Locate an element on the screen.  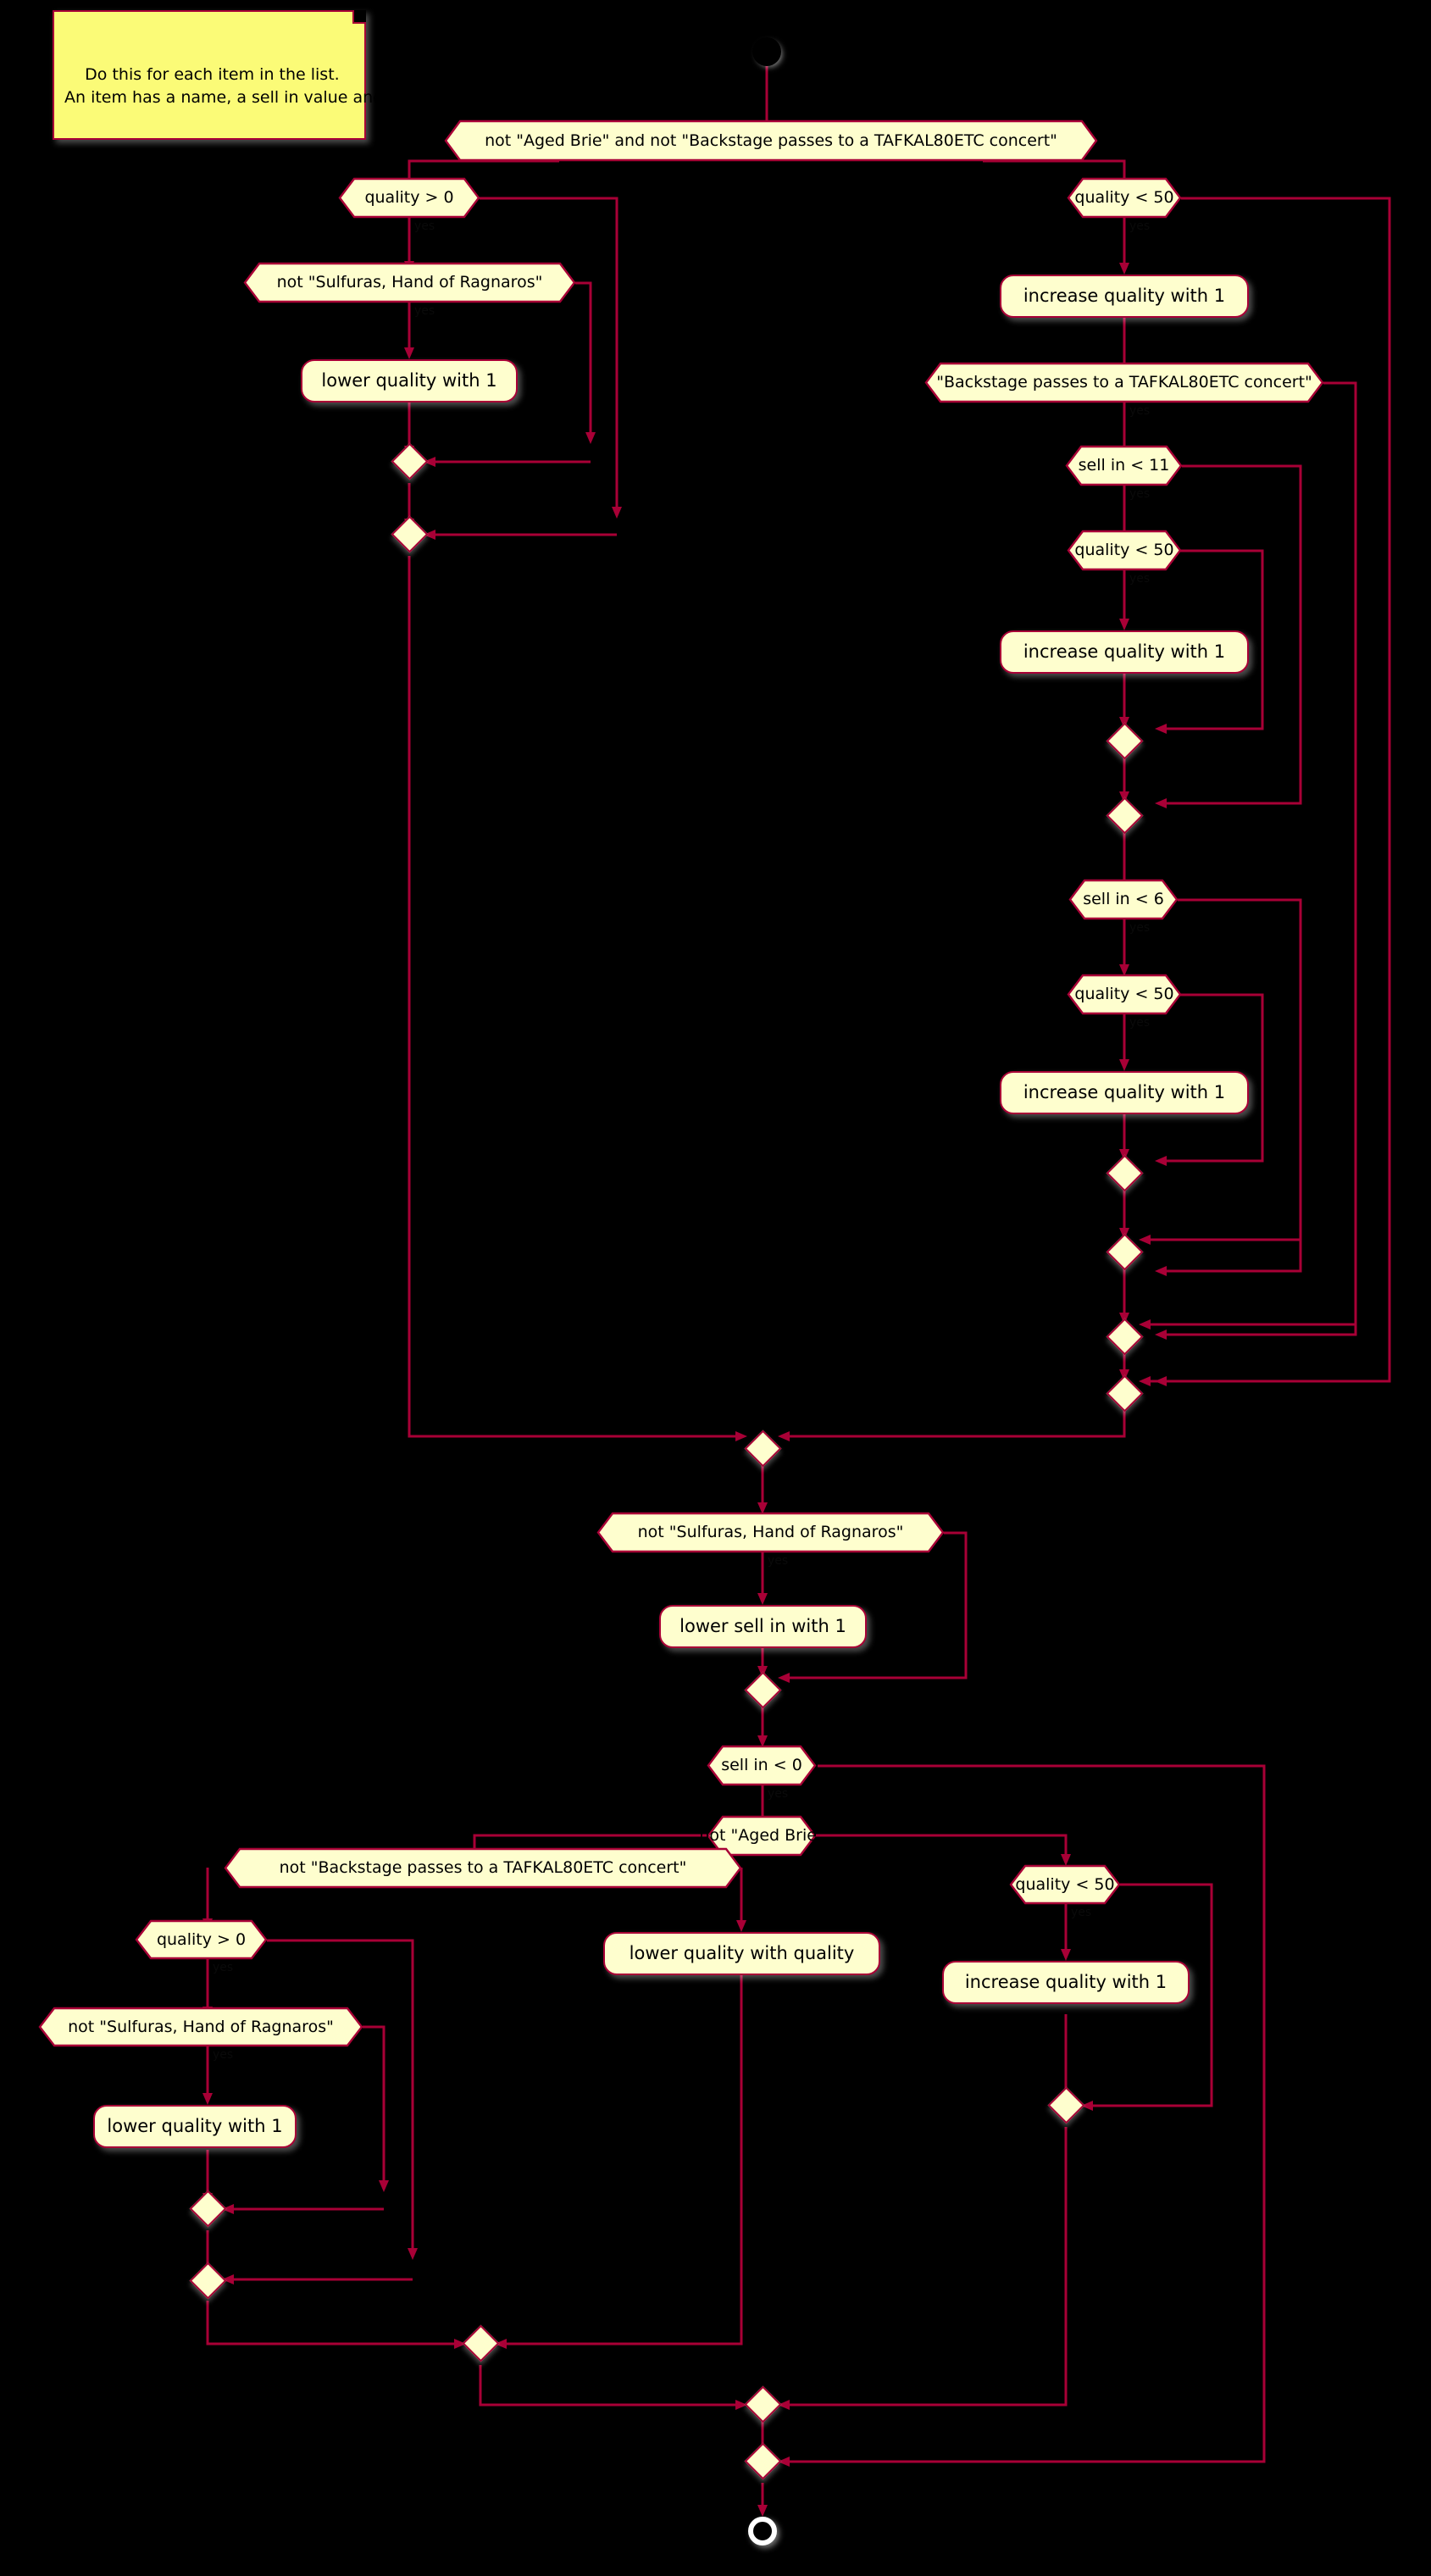
condition-quality-gt-0-a: quality > 0 is located at coordinates (409, 198).